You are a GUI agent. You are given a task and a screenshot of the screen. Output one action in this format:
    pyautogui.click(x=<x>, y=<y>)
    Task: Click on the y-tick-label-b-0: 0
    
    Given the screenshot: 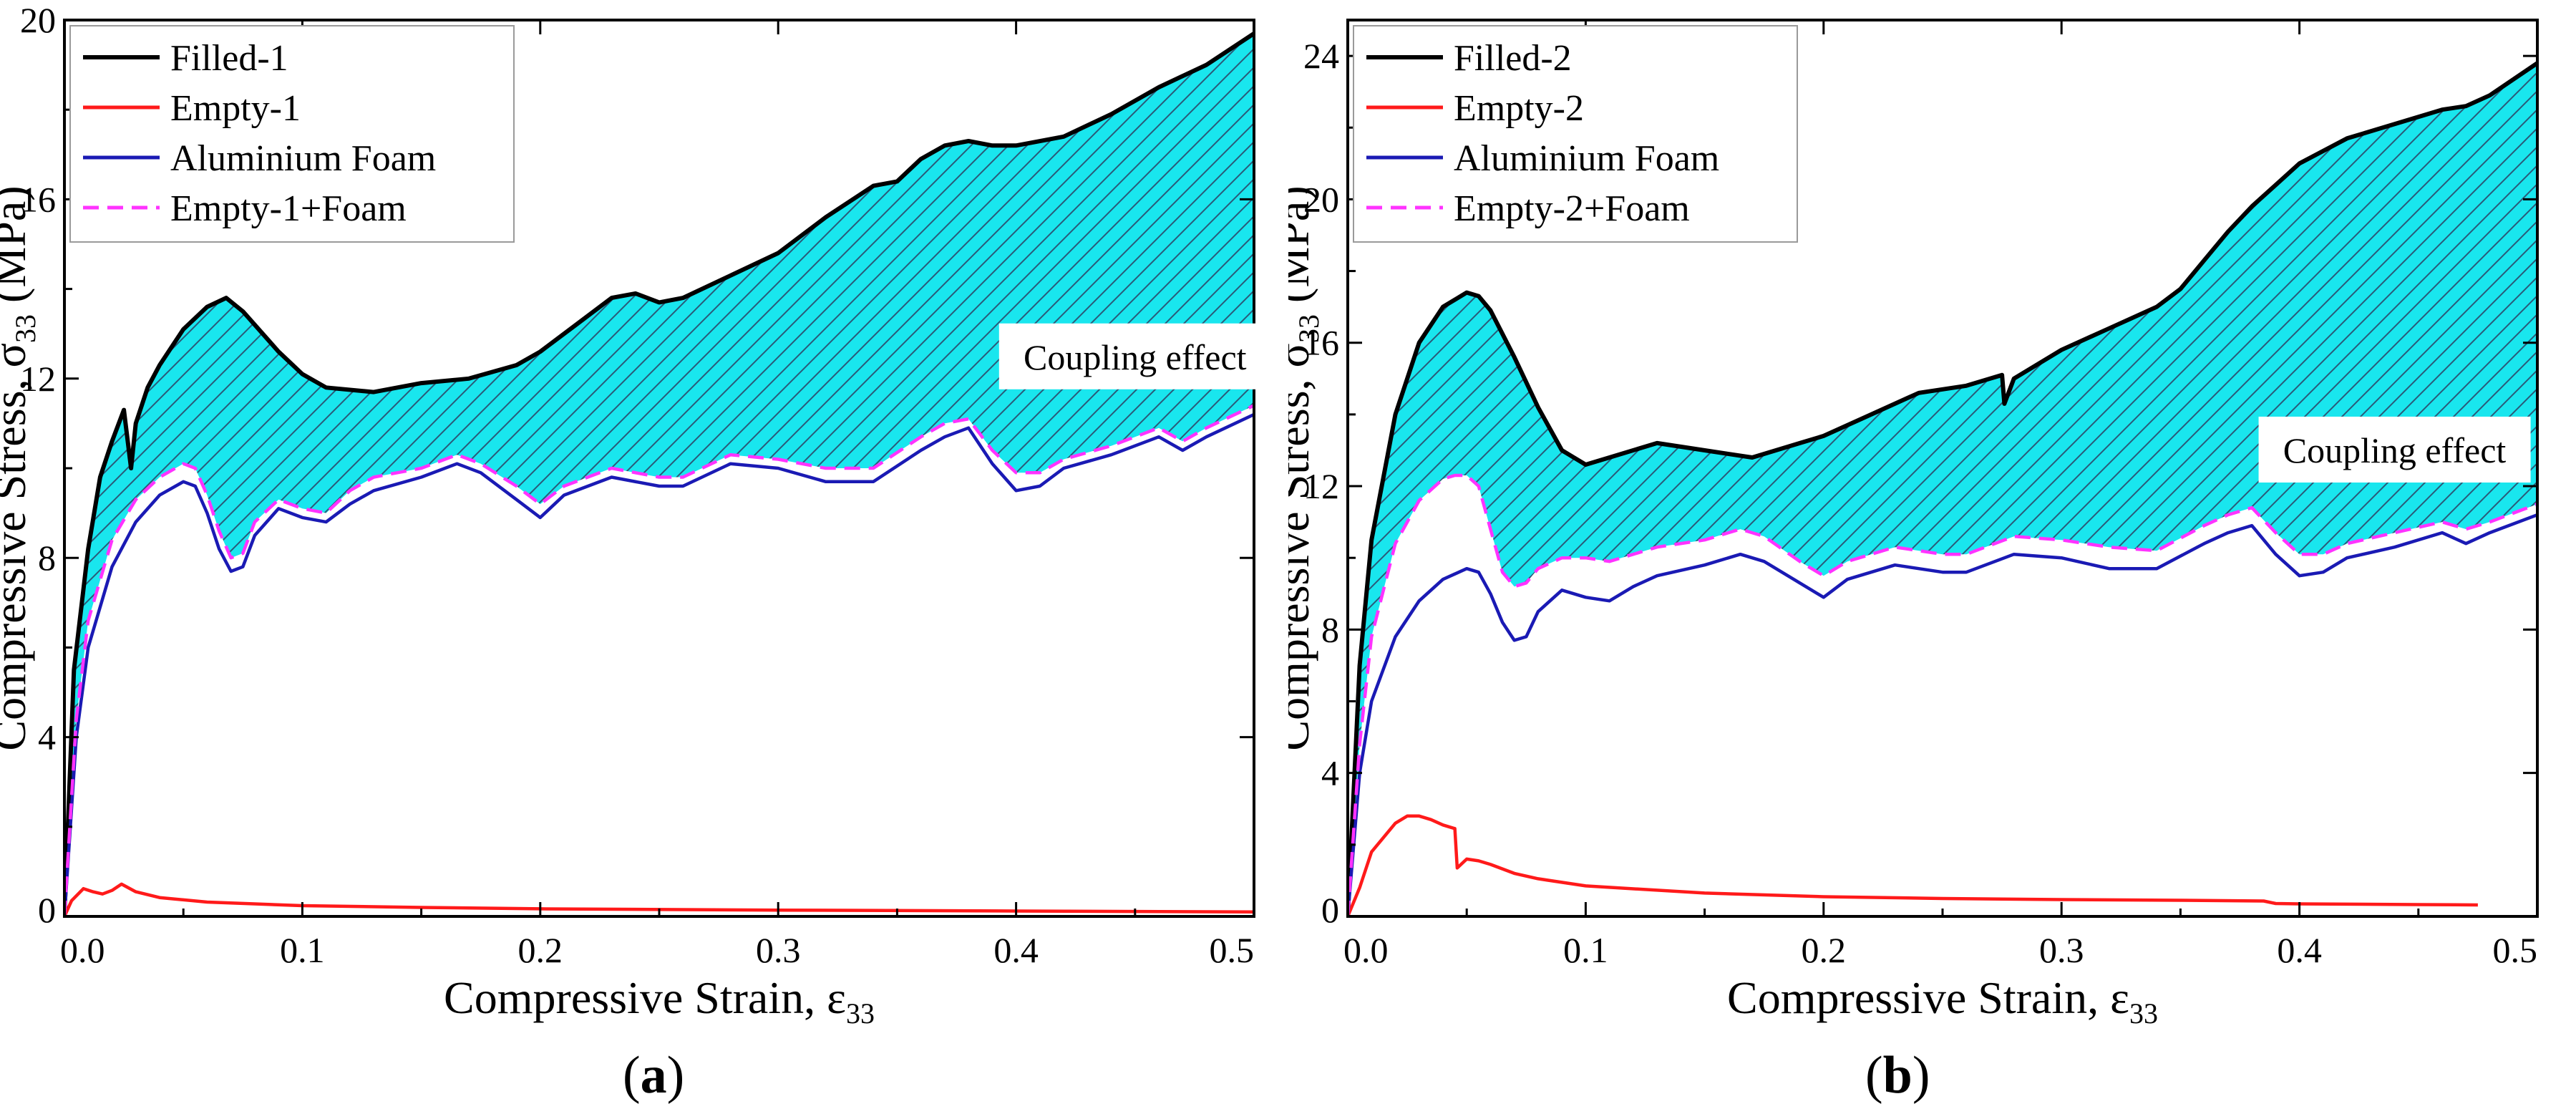 What is the action you would take?
    pyautogui.click(x=1330, y=910)
    